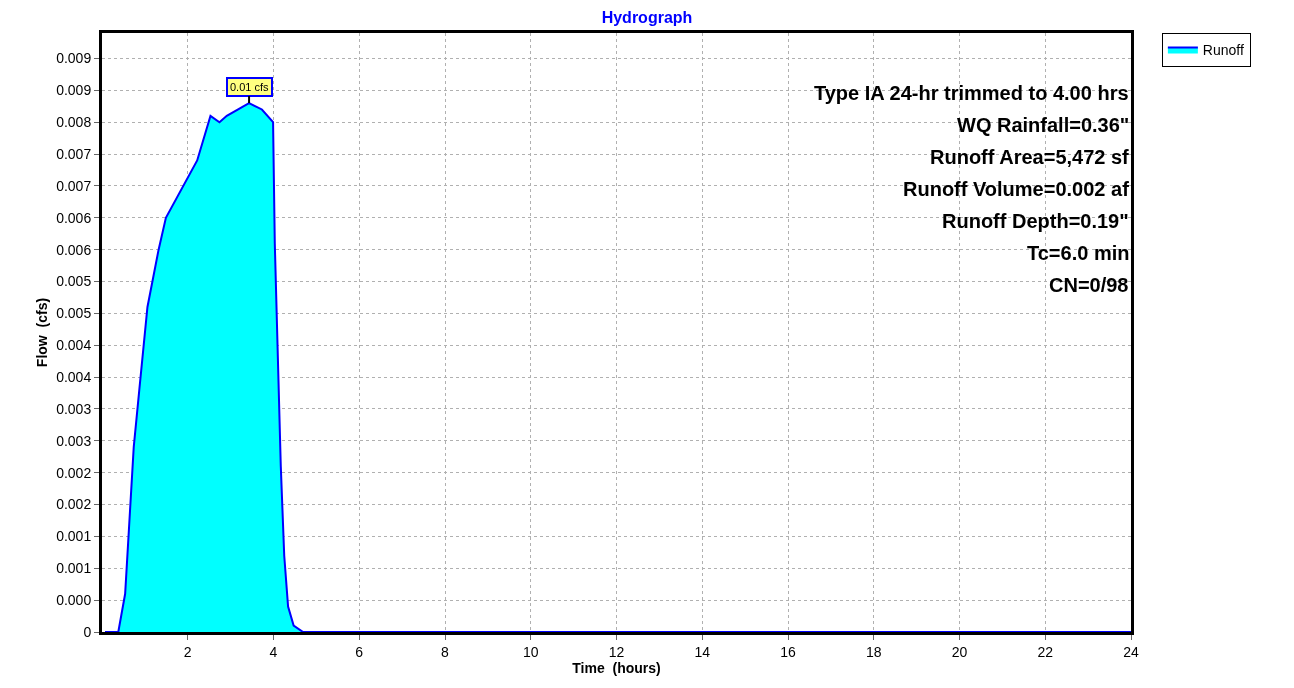 This screenshot has width=1294, height=688. Describe the element at coordinates (1030, 157) in the screenshot. I see `annotation: Runoff Area=5,472 sf` at that location.